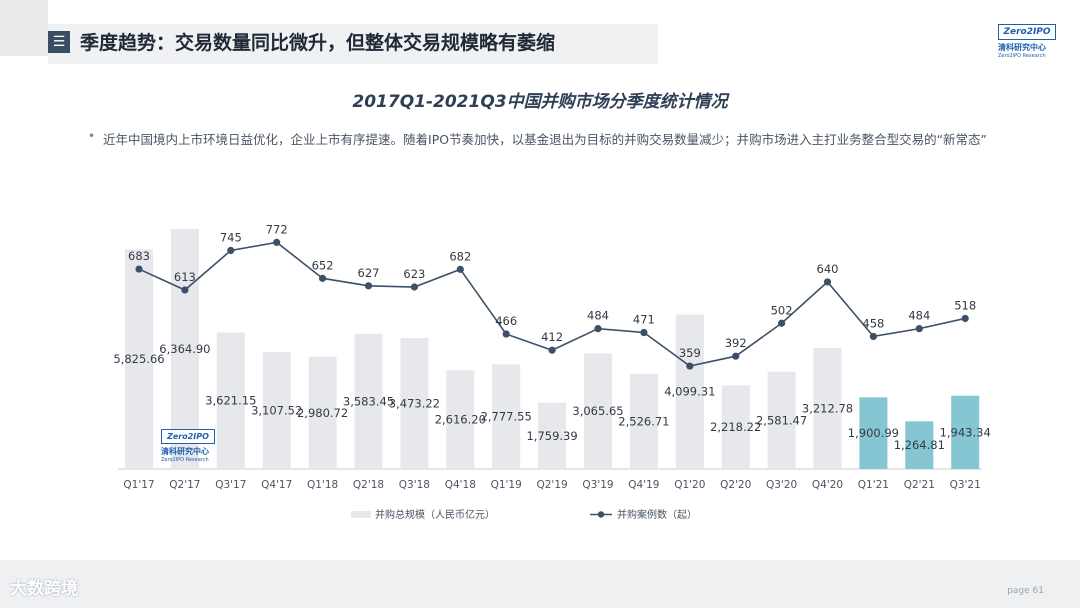 The width and height of the screenshot is (1080, 608). Describe the element at coordinates (139, 256) in the screenshot. I see `line-value-label: 683` at that location.